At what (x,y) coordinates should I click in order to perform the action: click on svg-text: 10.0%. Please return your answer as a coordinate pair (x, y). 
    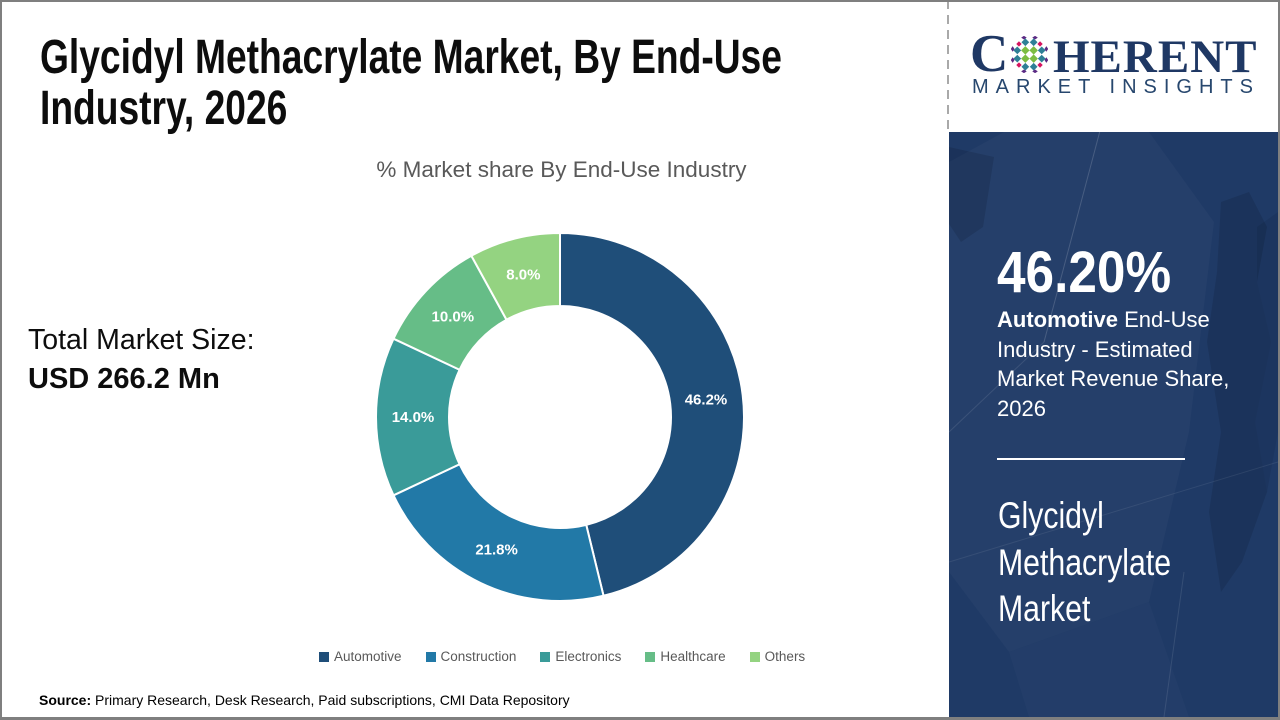
    Looking at the image, I should click on (453, 316).